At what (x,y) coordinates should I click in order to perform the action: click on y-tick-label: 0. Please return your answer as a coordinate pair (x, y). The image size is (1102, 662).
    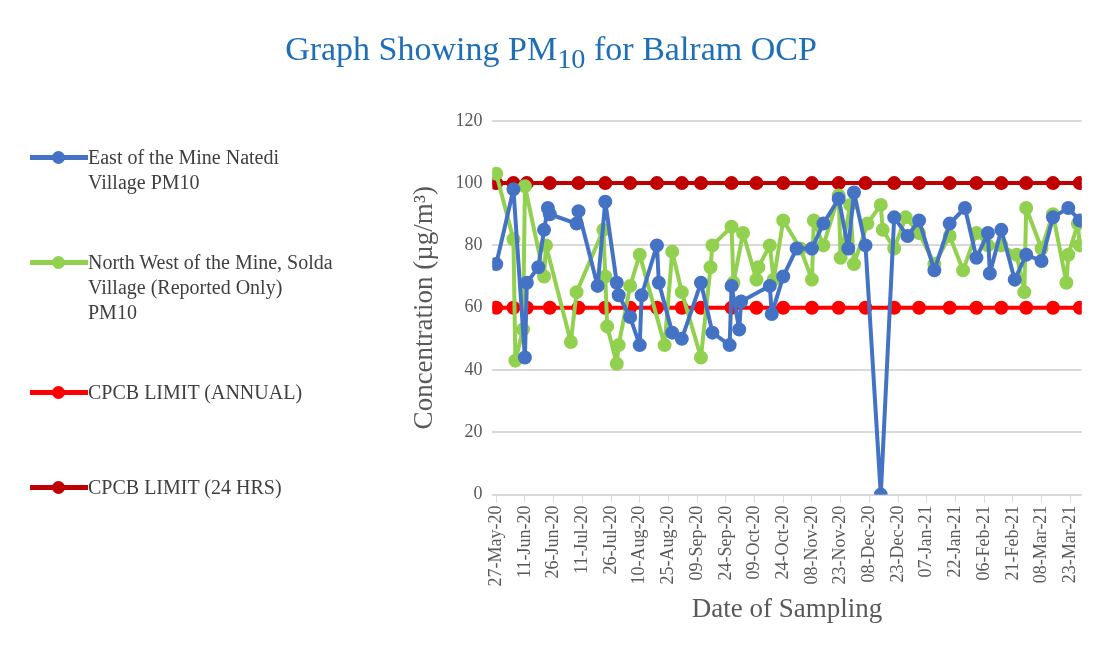
    Looking at the image, I should click on (478, 493).